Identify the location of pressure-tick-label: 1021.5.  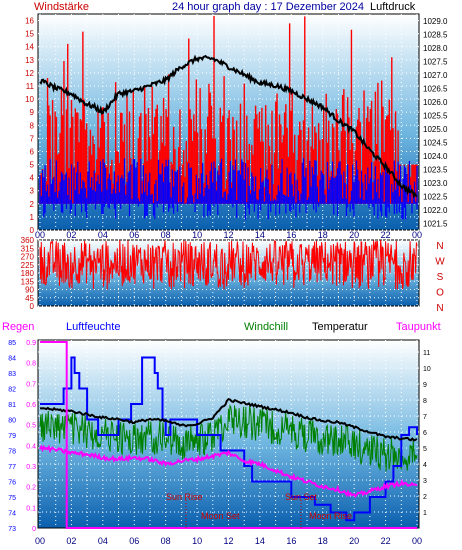
(435, 223).